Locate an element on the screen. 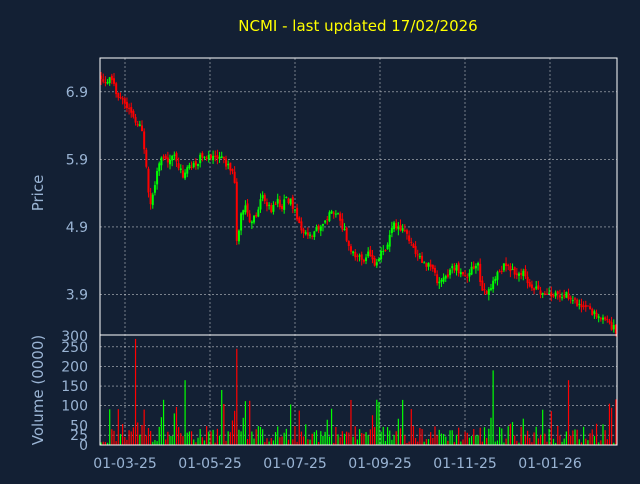 The height and width of the screenshot is (484, 640). date-tick-label: 01-01-26 is located at coordinates (550, 464).